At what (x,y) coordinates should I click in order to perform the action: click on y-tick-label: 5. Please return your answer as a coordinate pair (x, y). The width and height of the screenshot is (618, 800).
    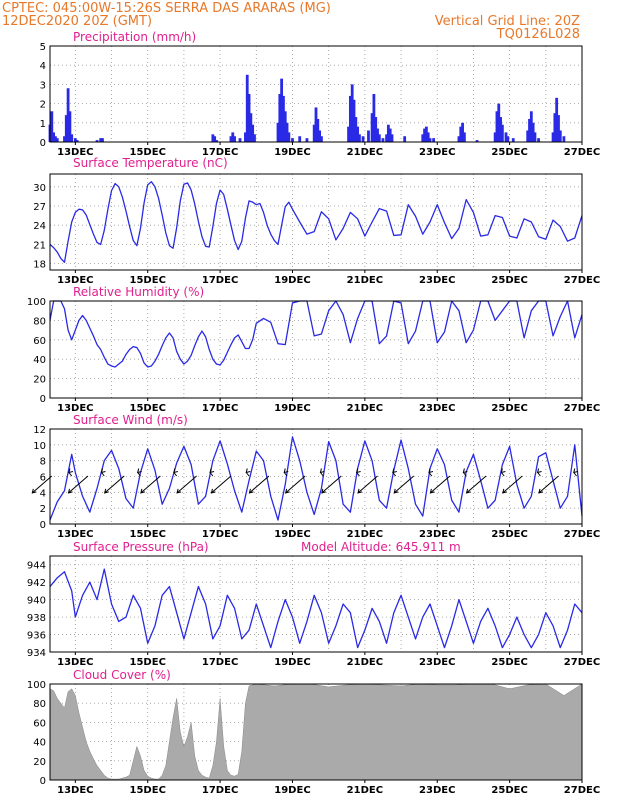
    Looking at the image, I should click on (43, 47).